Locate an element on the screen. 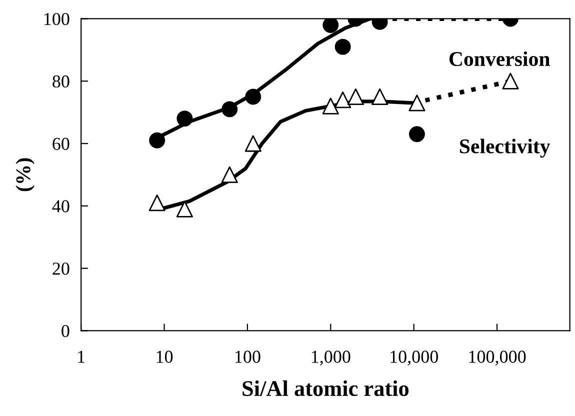 The width and height of the screenshot is (575, 416). x-axis-title: Si/Al atomic ratio is located at coordinates (325, 388).